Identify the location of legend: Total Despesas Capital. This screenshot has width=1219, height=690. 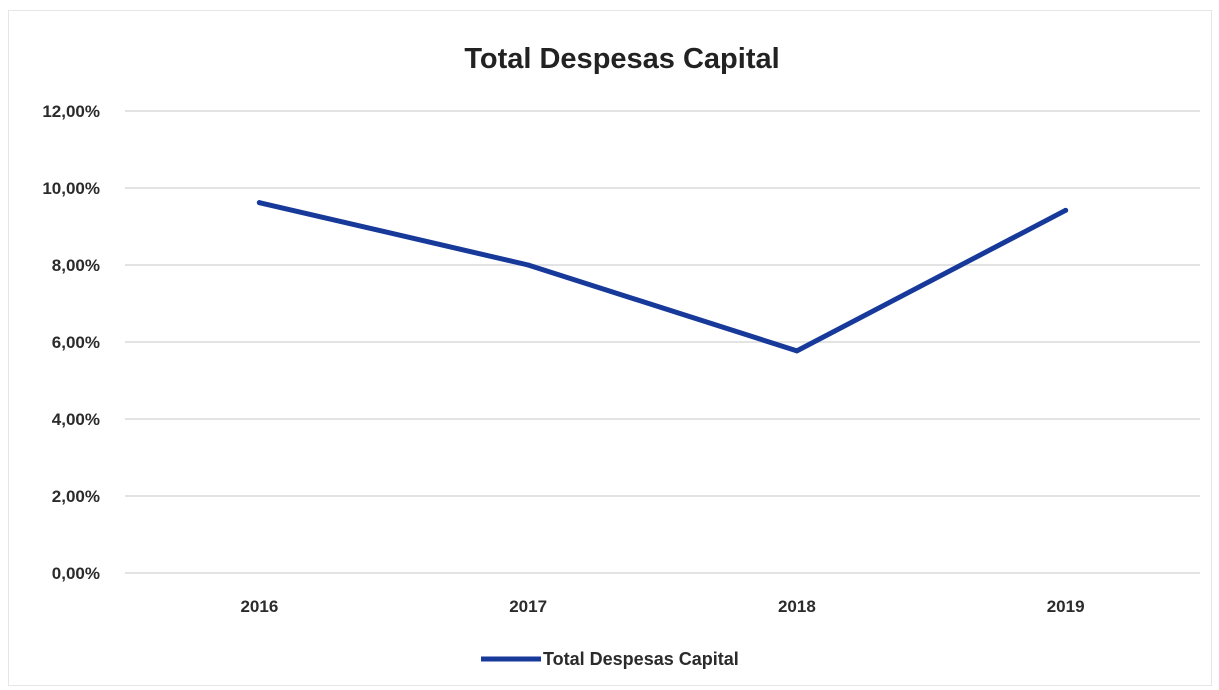
(610, 659).